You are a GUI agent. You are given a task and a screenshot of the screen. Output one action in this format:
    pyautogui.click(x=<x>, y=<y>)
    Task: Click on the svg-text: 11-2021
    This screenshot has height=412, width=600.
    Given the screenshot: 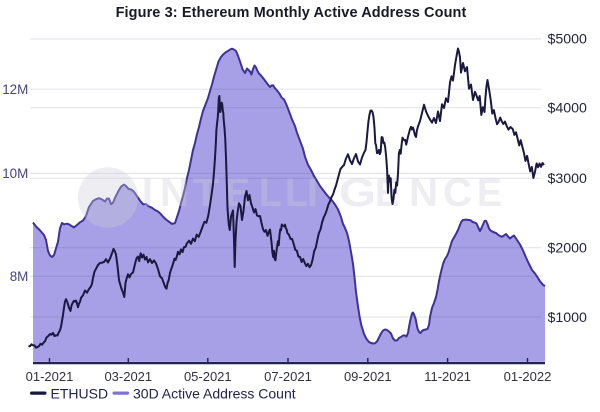 What is the action you would take?
    pyautogui.click(x=447, y=376)
    